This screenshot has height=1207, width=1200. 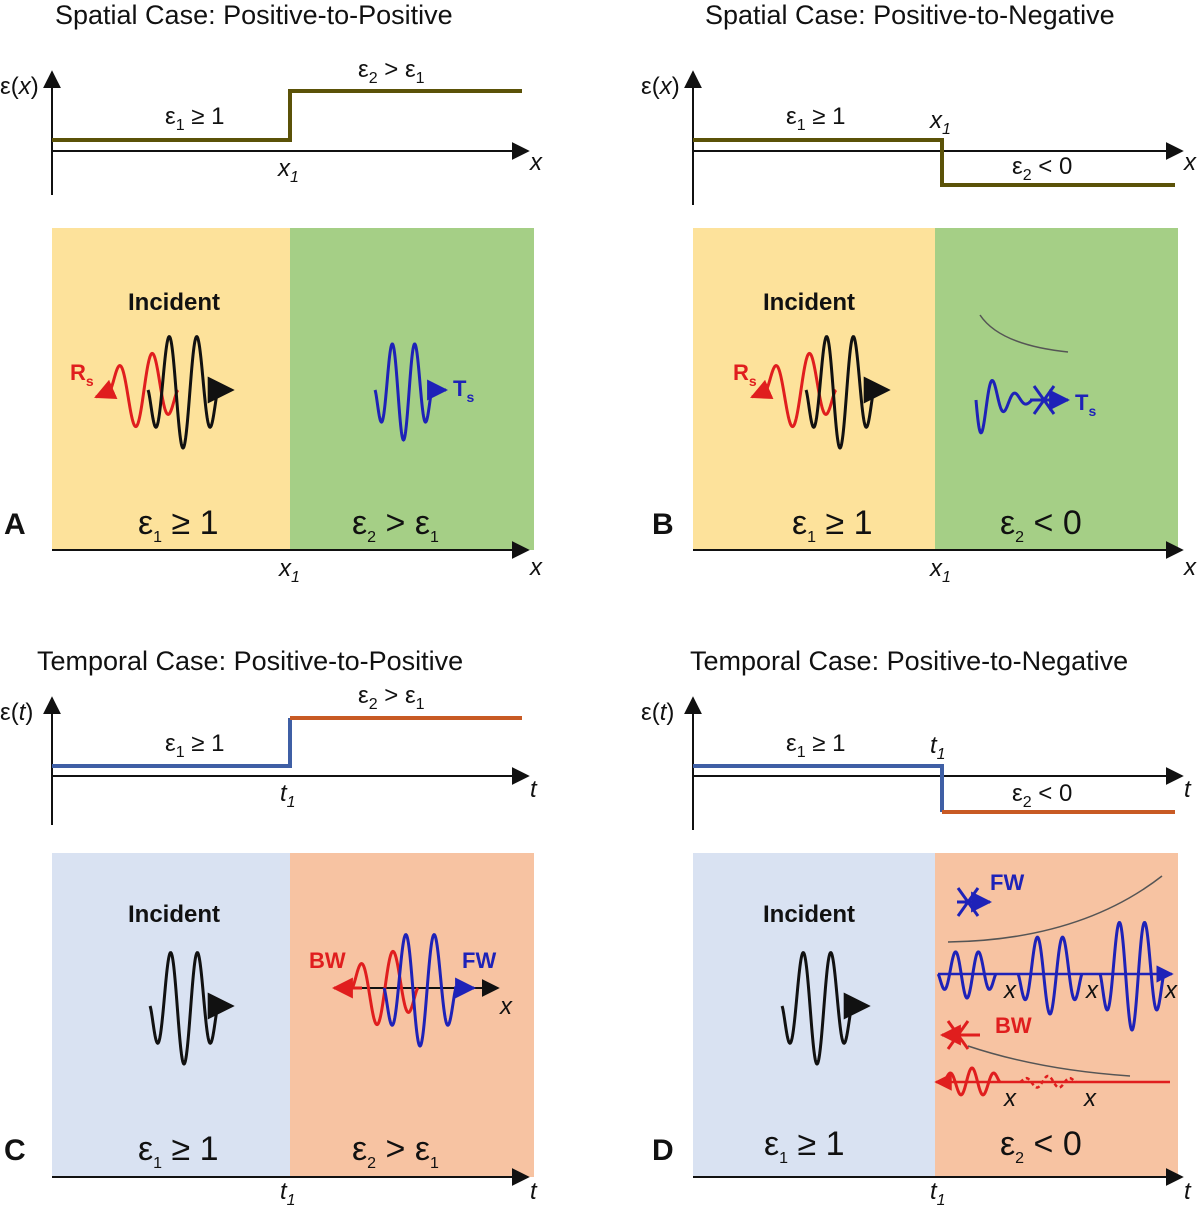 What do you see at coordinates (801, 390) in the screenshot?
I see `panel-b-reflected-wave` at bounding box center [801, 390].